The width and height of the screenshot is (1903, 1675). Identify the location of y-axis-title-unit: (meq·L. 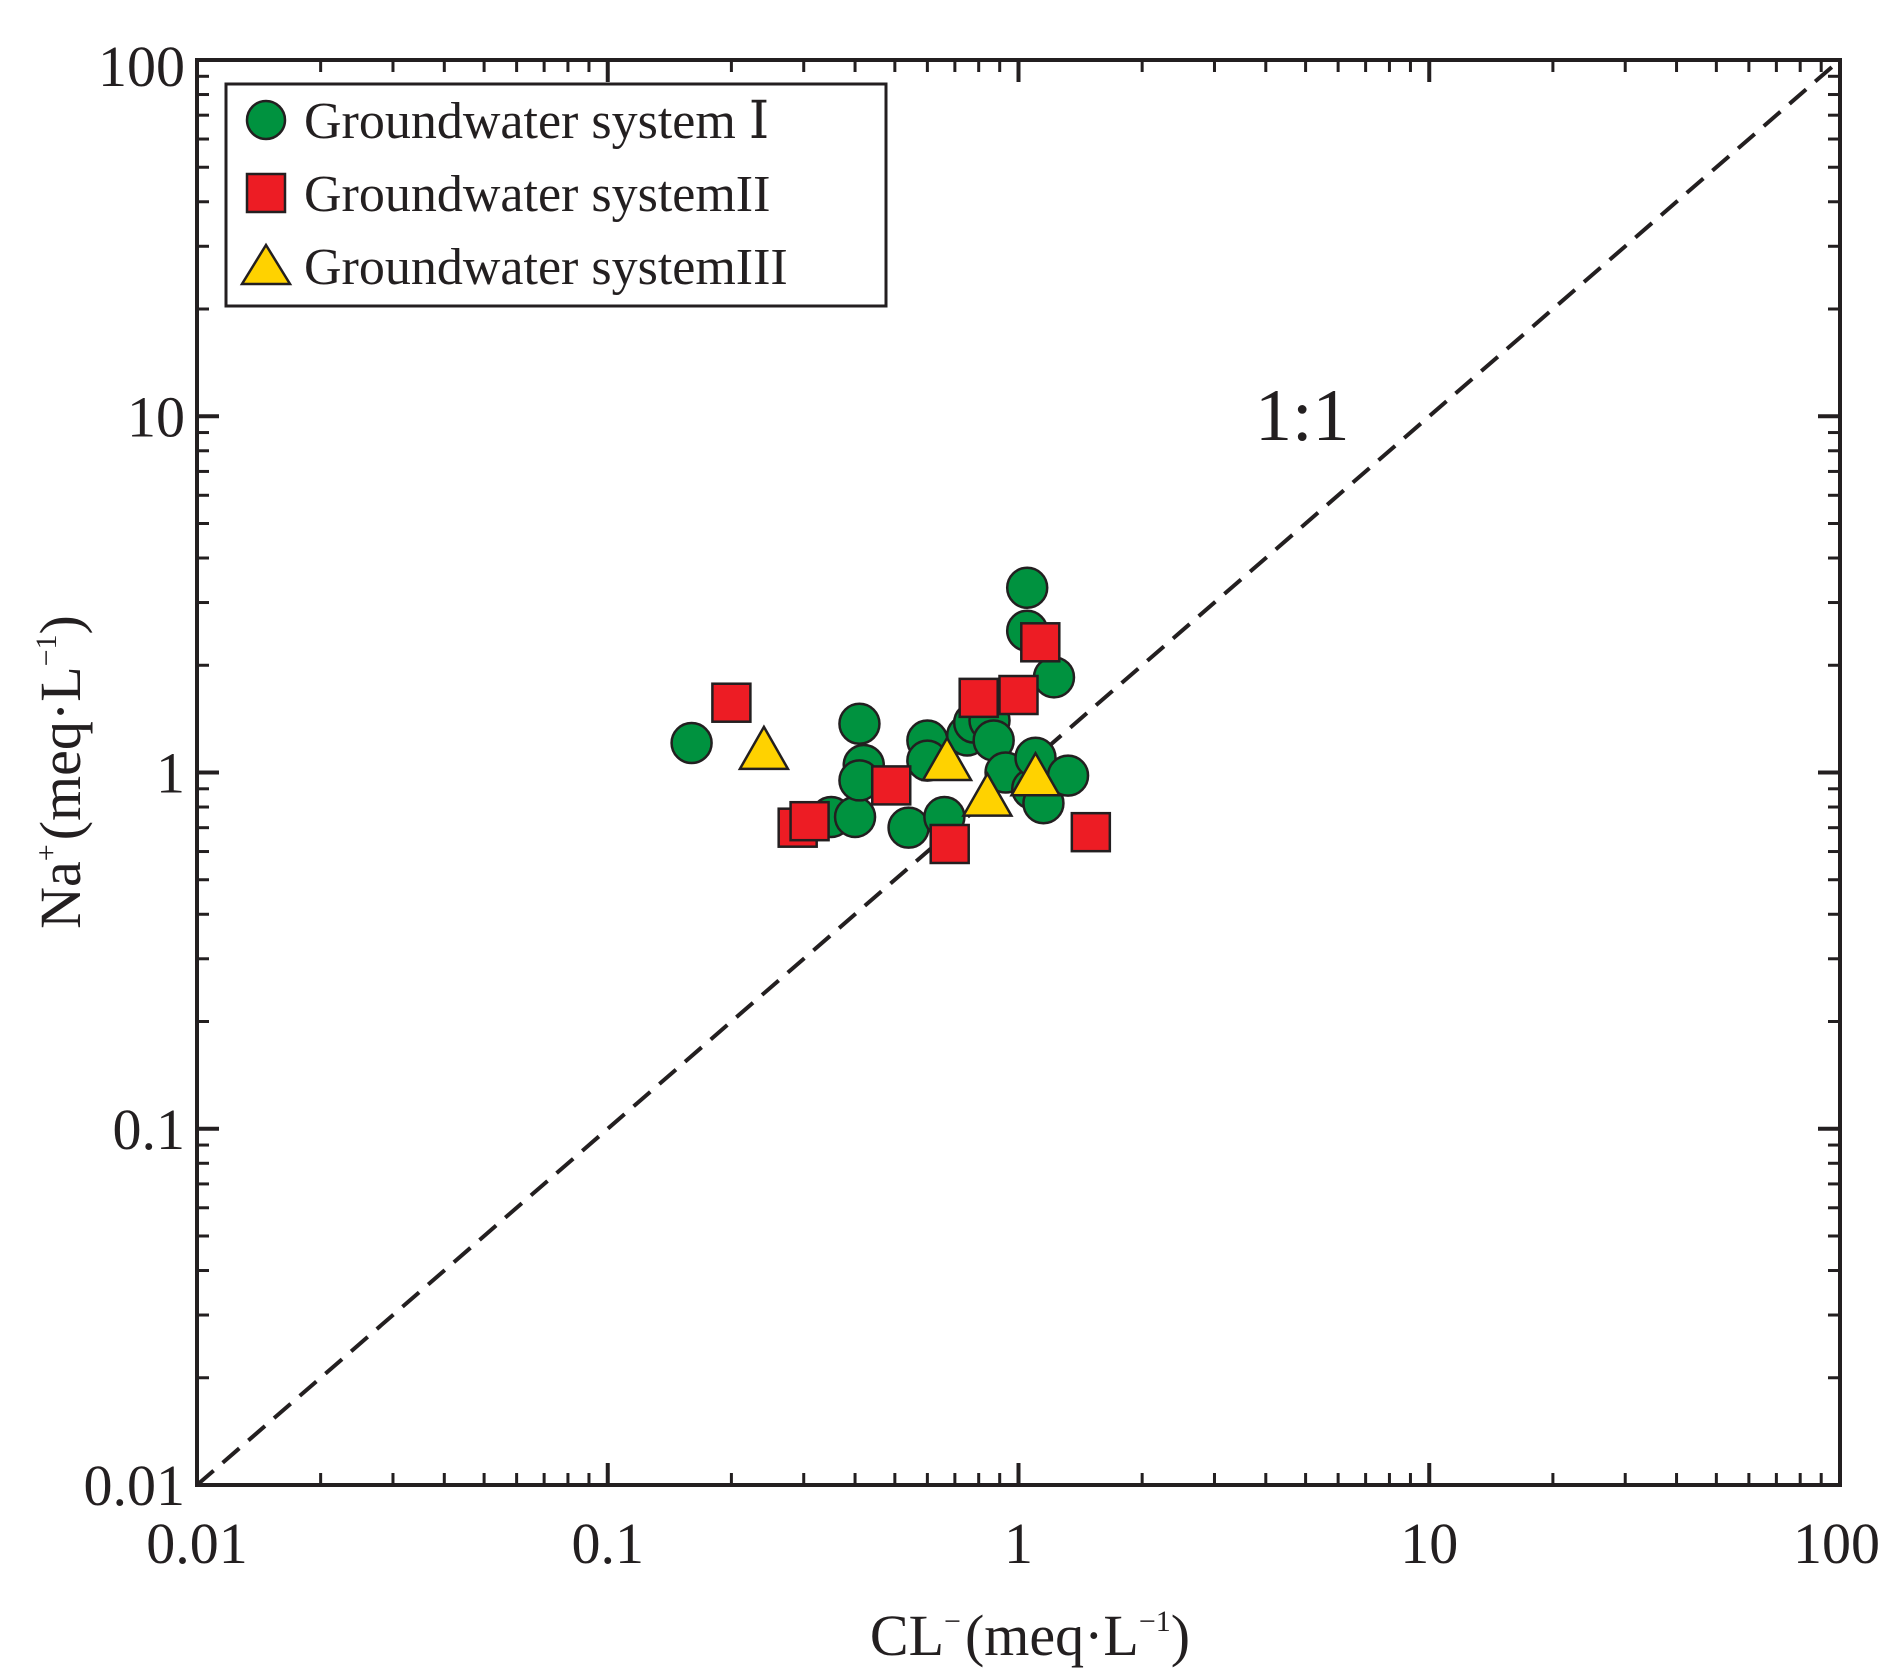
(60, 753).